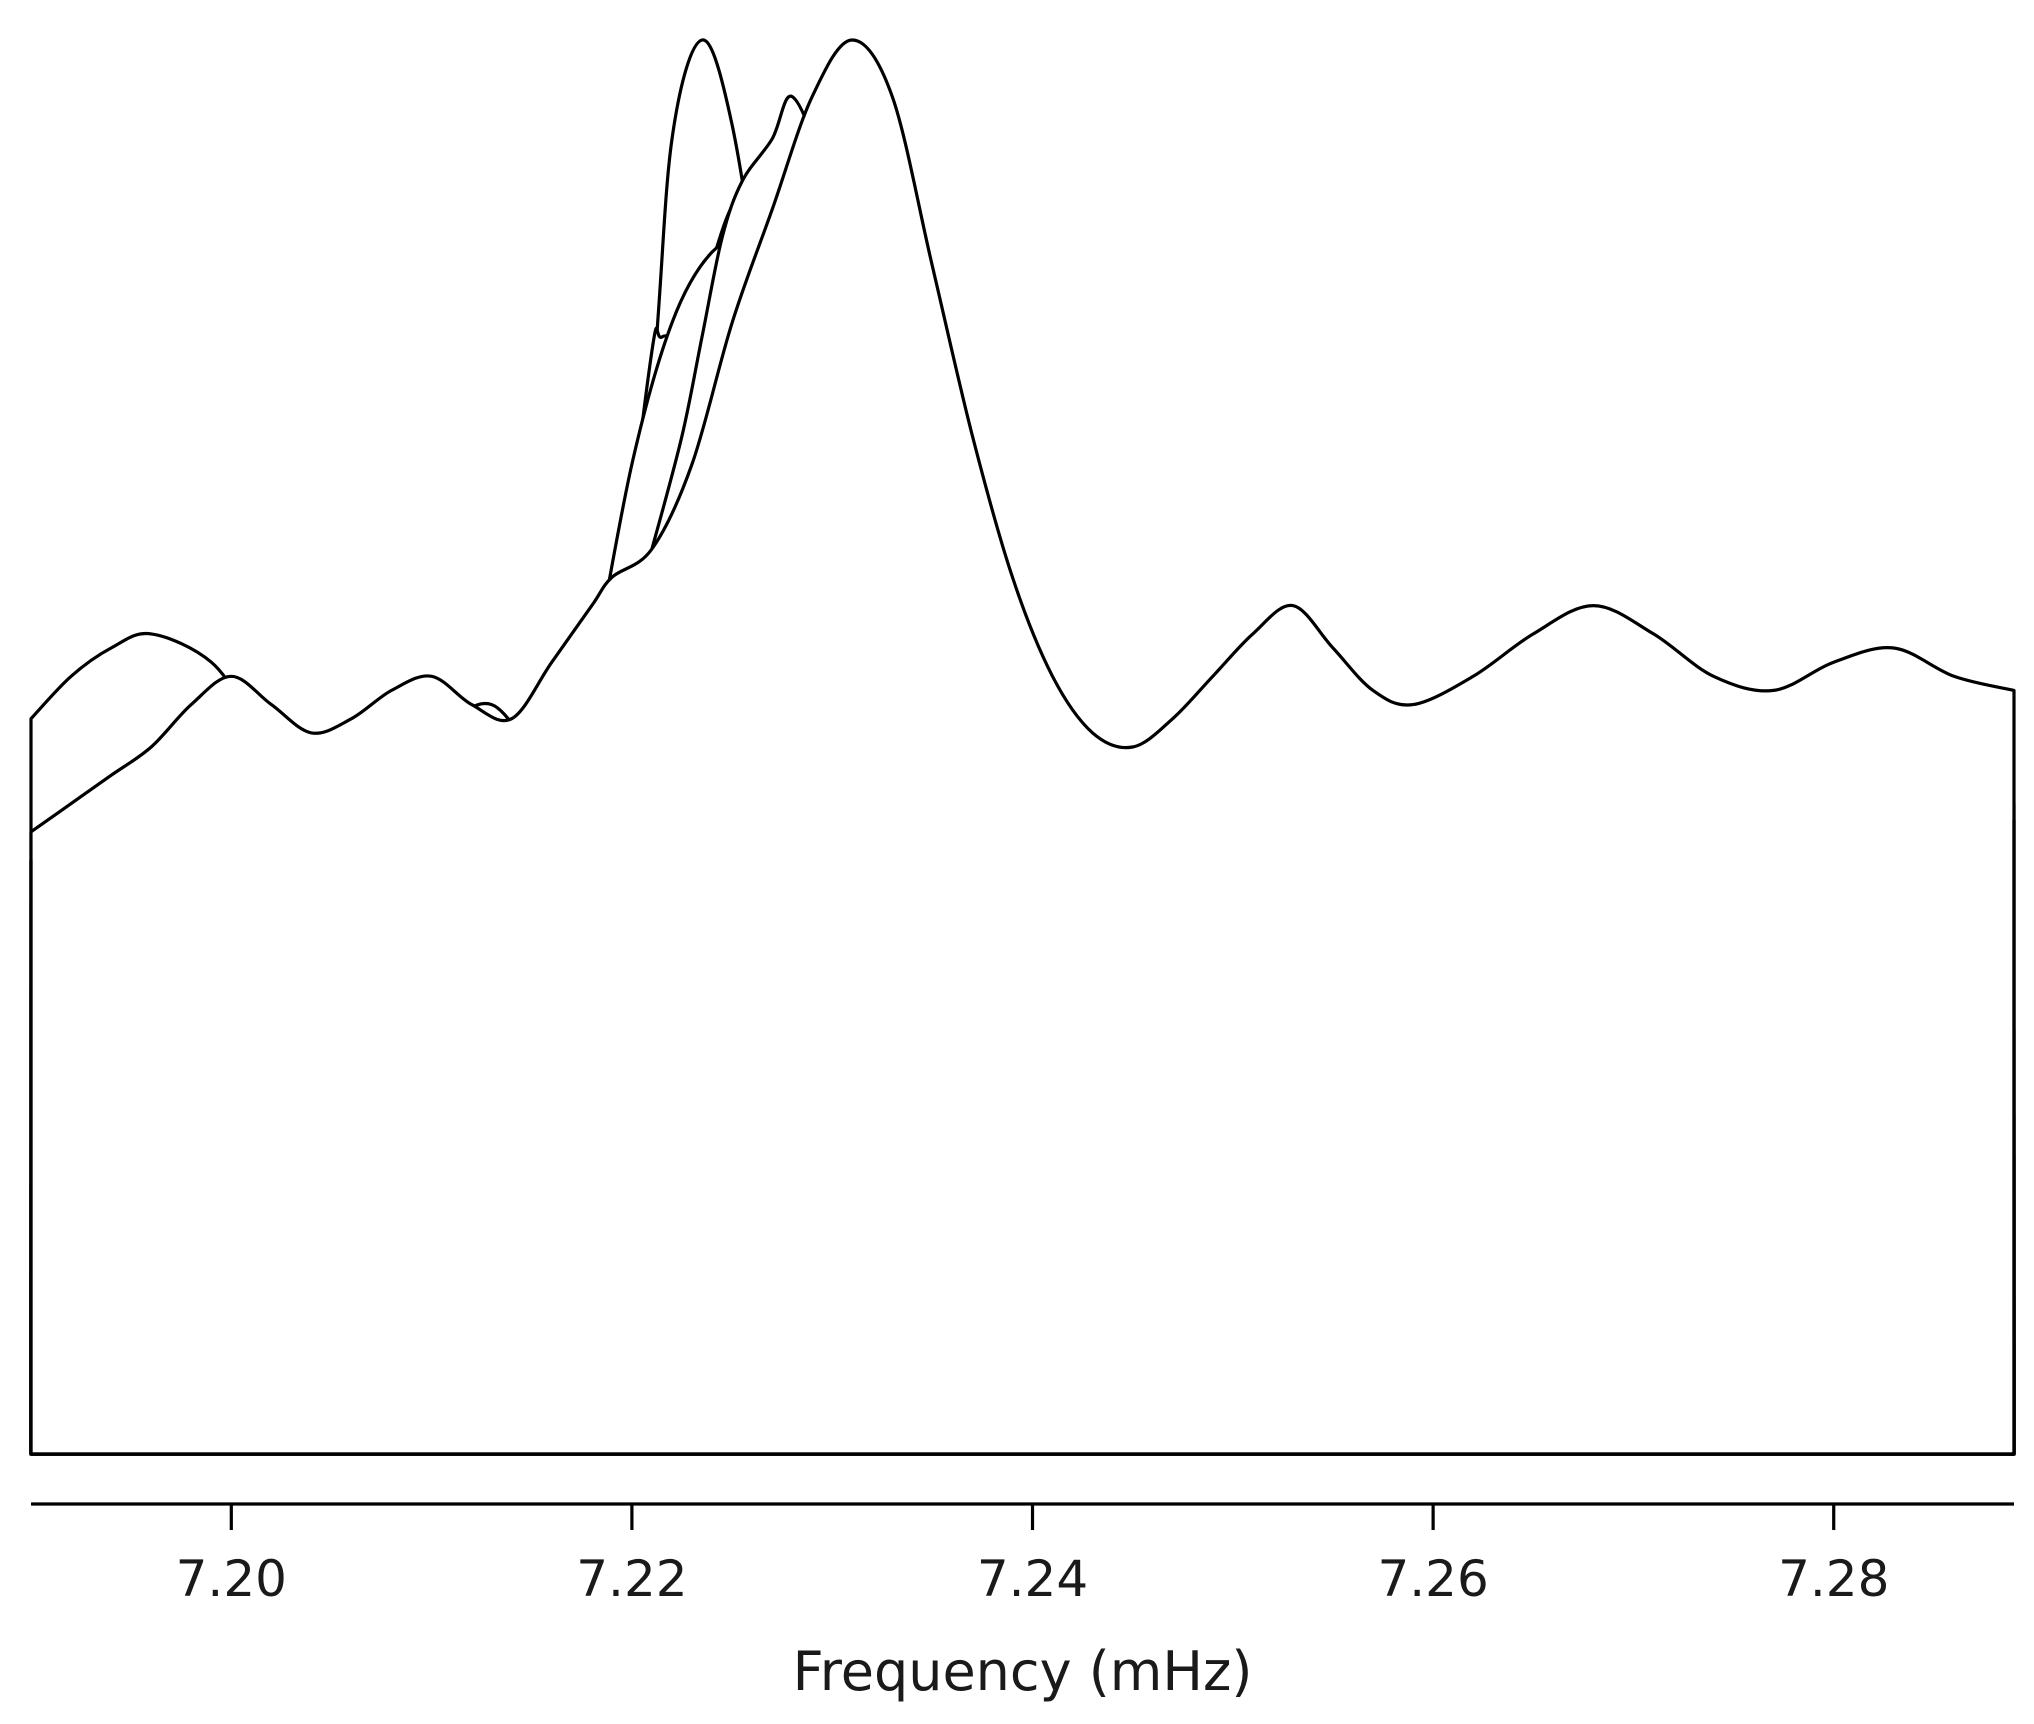 This screenshot has height=1724, width=2034. I want to click on x-tick-label: 7.24, so click(1032, 1579).